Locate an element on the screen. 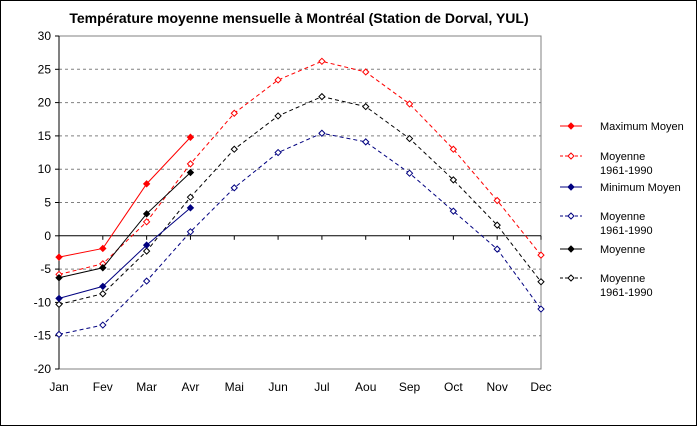 The width and height of the screenshot is (697, 426). x-tick-label: Jun is located at coordinates (277, 387).